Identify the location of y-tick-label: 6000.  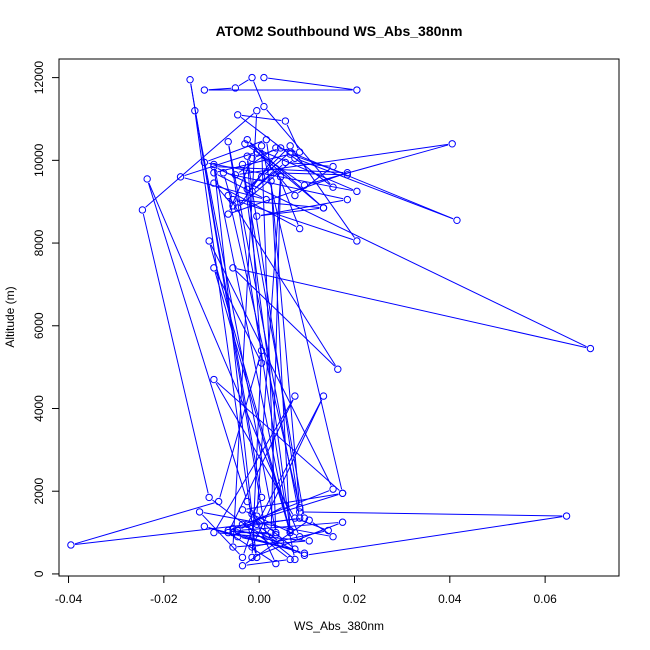
(39, 325).